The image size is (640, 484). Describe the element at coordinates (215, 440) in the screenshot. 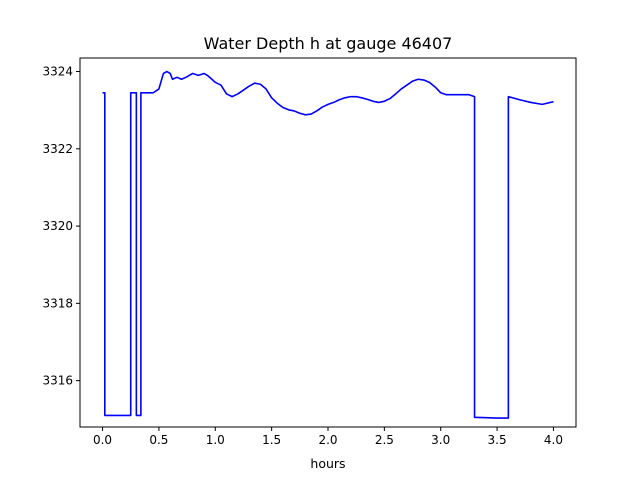

I see `x-tick-label: 1.0` at that location.